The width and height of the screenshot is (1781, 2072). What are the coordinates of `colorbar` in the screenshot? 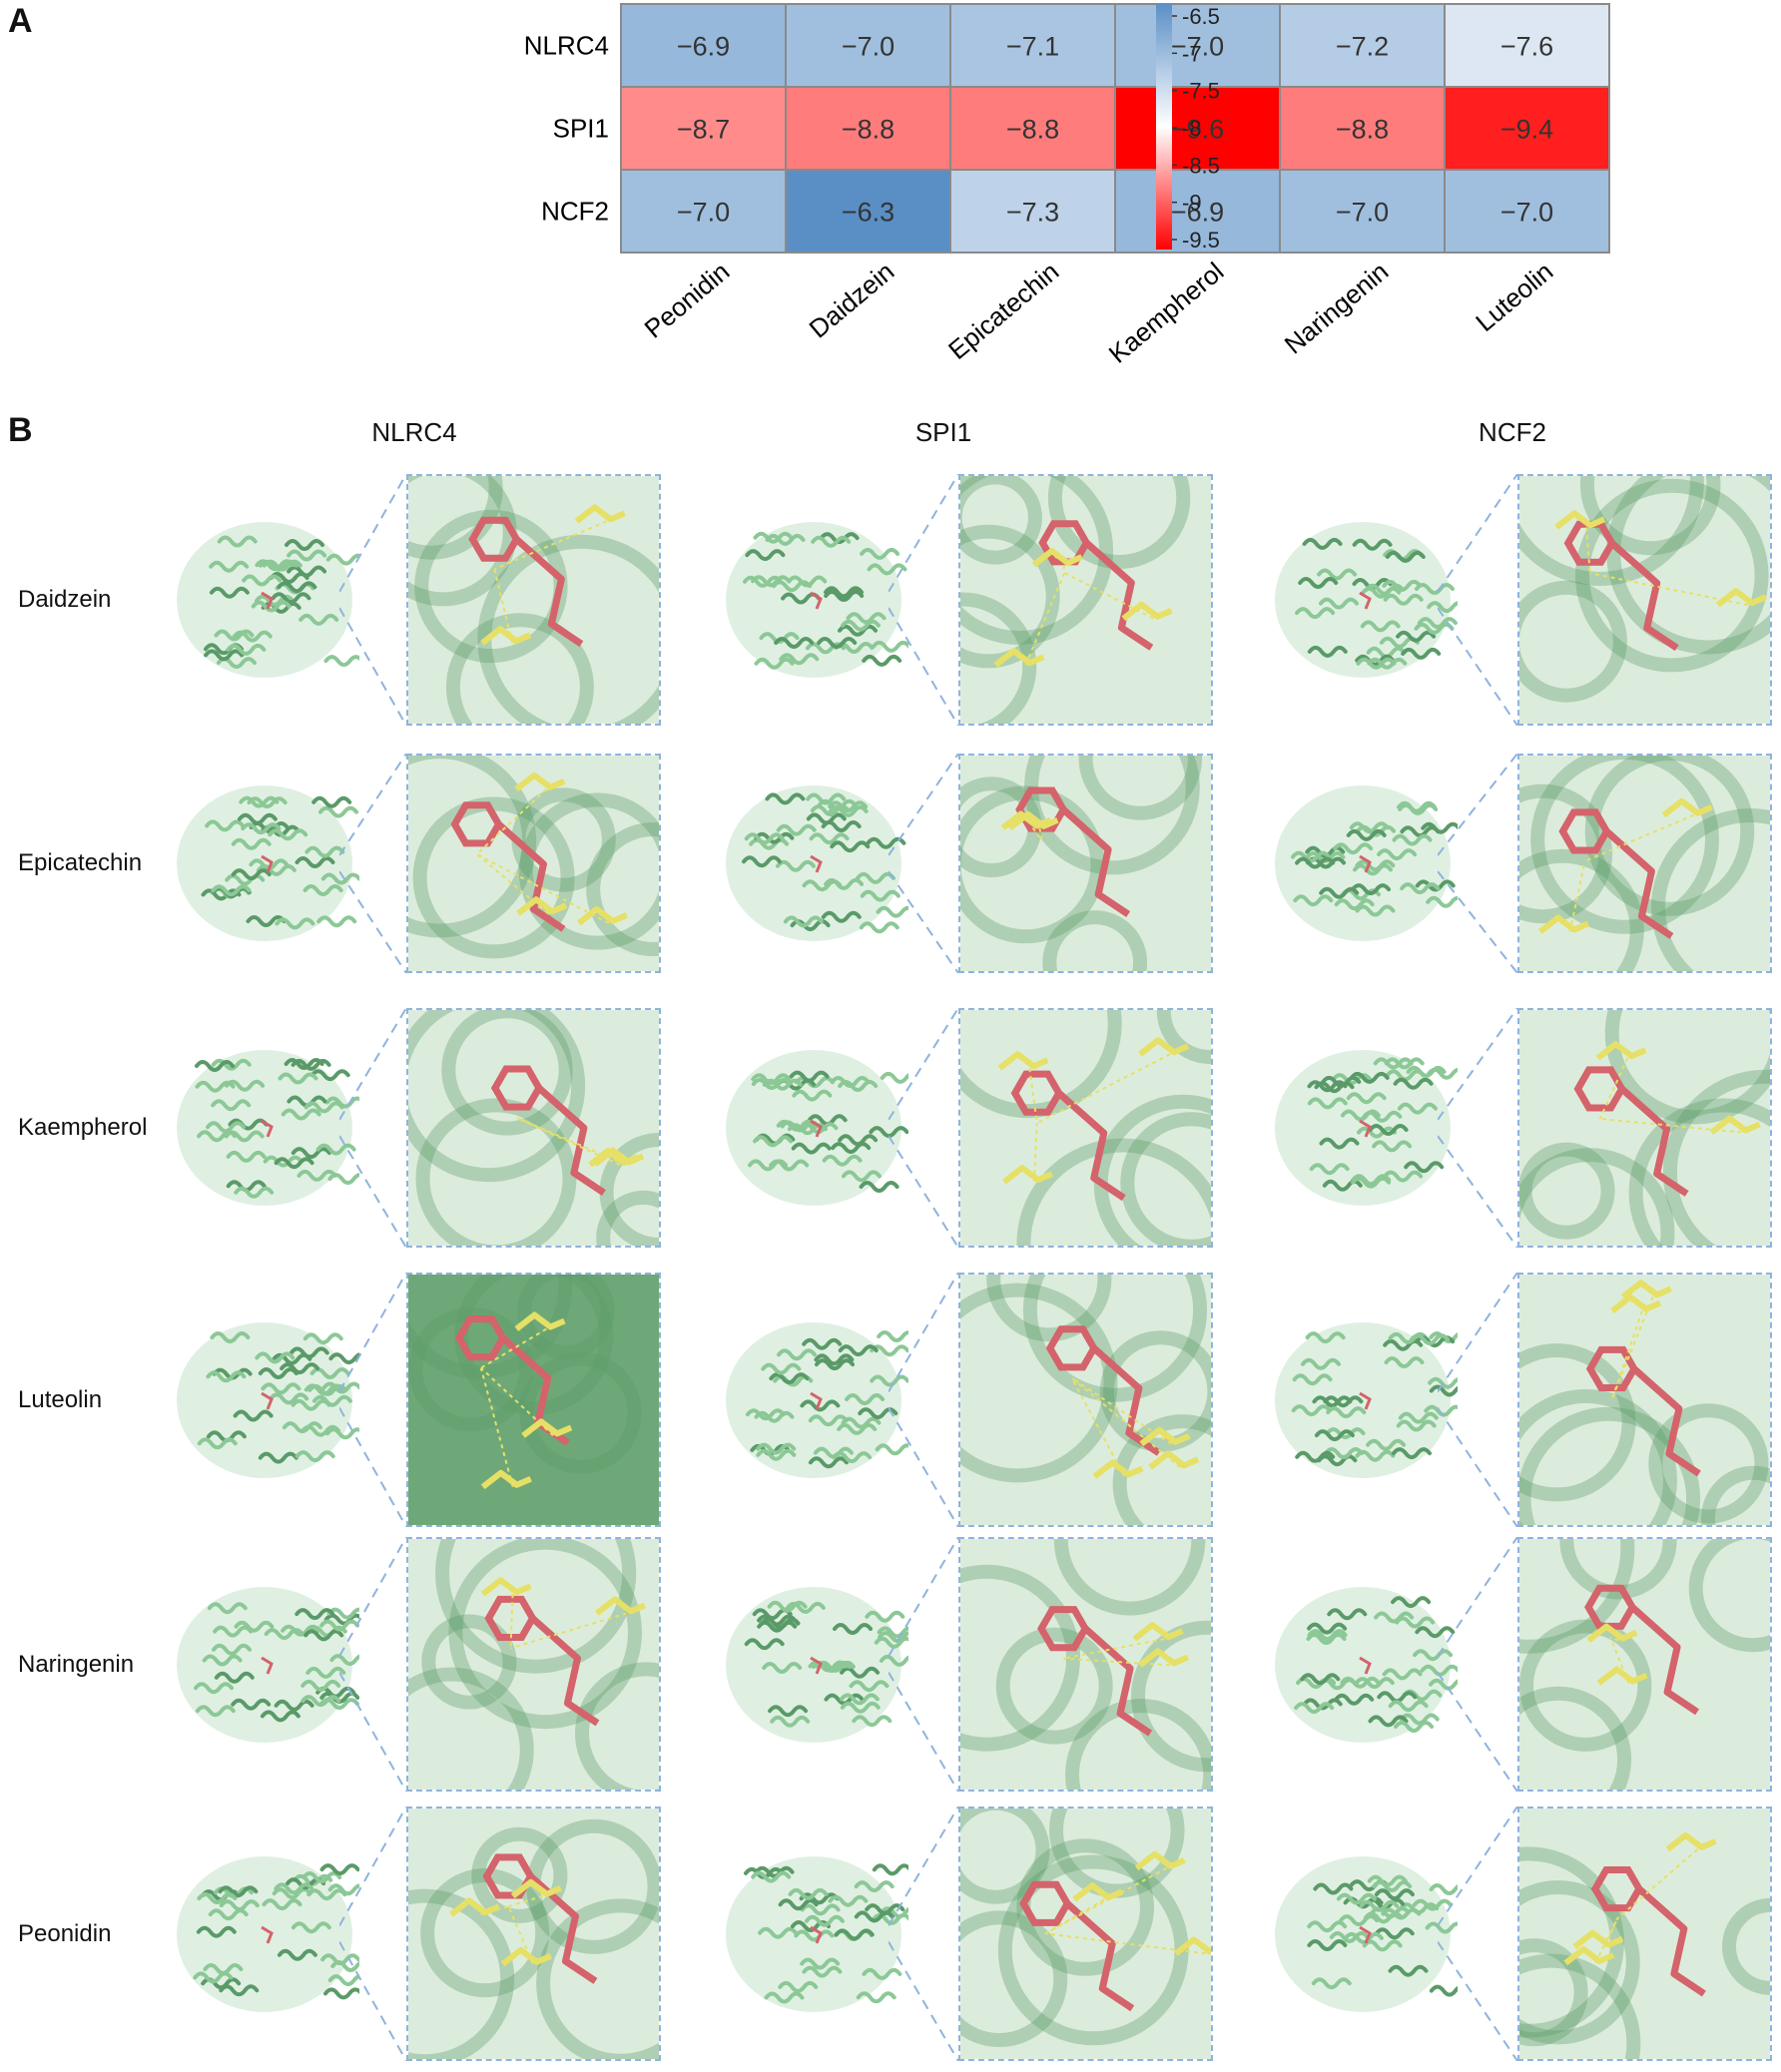 It's located at (1164, 127).